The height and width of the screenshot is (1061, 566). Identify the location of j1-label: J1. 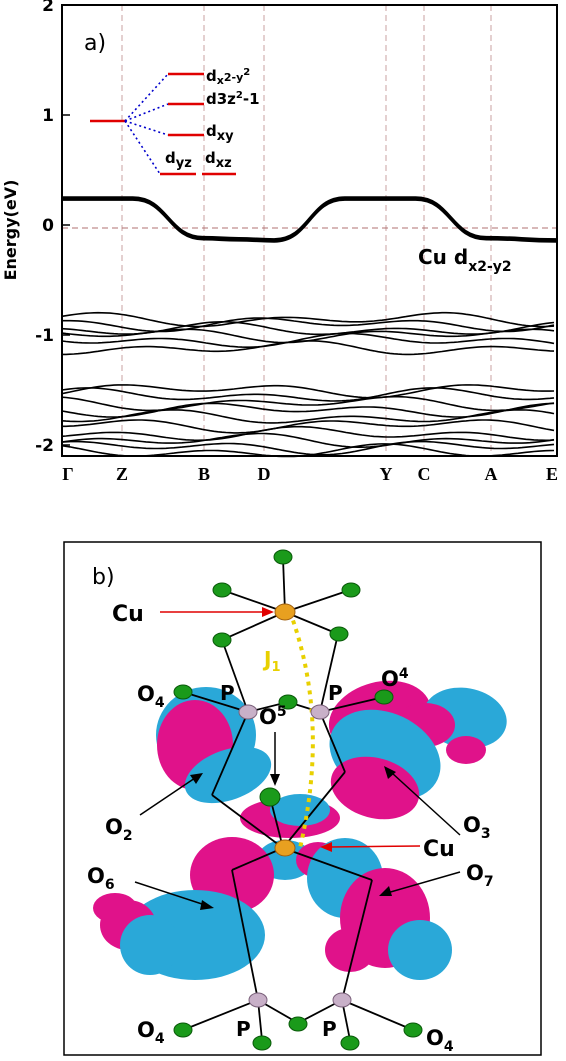
(271, 661).